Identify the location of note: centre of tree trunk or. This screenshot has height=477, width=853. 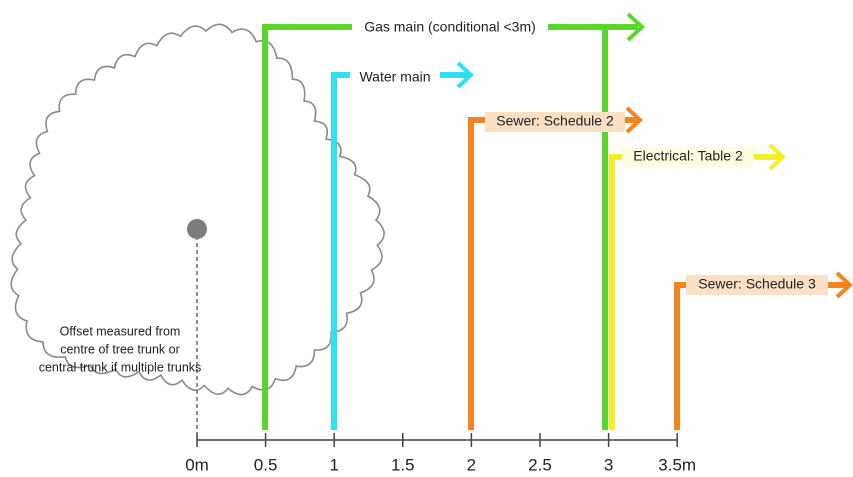
(120, 349).